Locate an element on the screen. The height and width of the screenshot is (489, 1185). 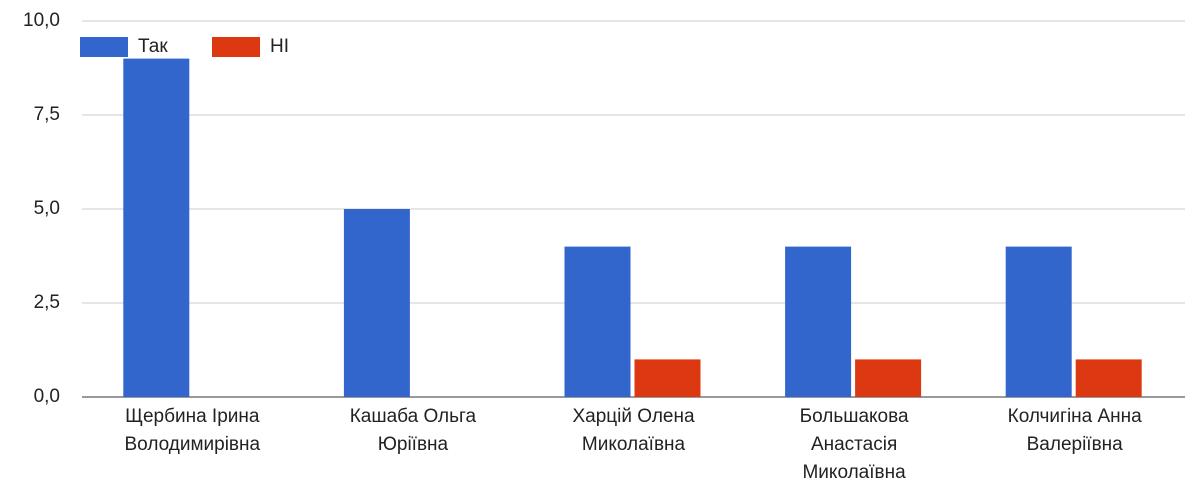
x-tick-label: Колчигіна Анна is located at coordinates (1075, 416).